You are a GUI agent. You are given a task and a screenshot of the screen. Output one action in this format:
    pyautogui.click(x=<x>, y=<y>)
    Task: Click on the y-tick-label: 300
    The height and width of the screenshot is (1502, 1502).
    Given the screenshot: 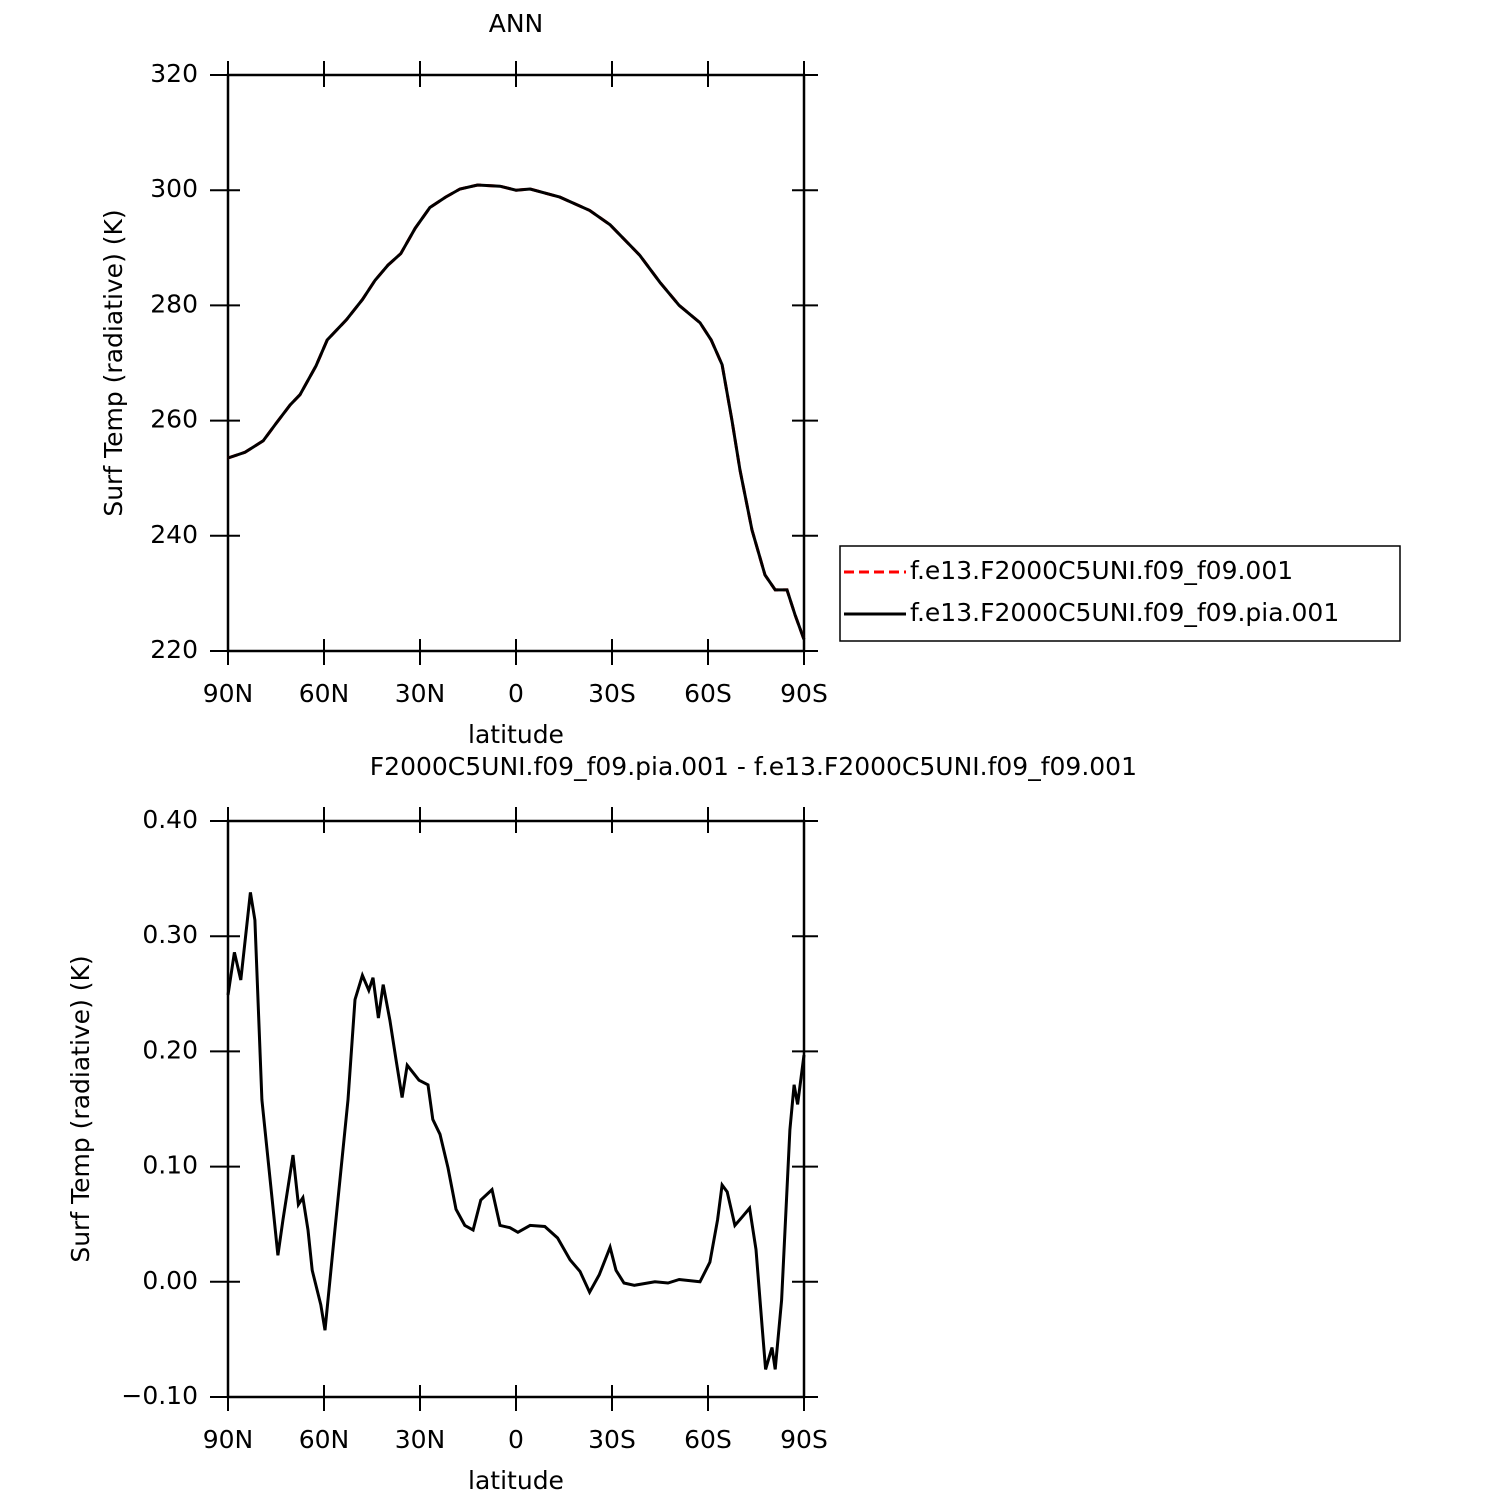 What is the action you would take?
    pyautogui.click(x=174, y=188)
    